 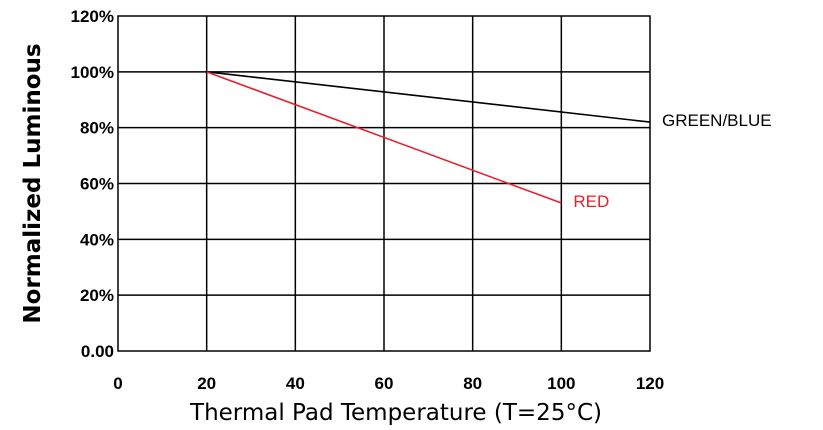 What do you see at coordinates (97, 295) in the screenshot?
I see `y-tick-label: 20%` at bounding box center [97, 295].